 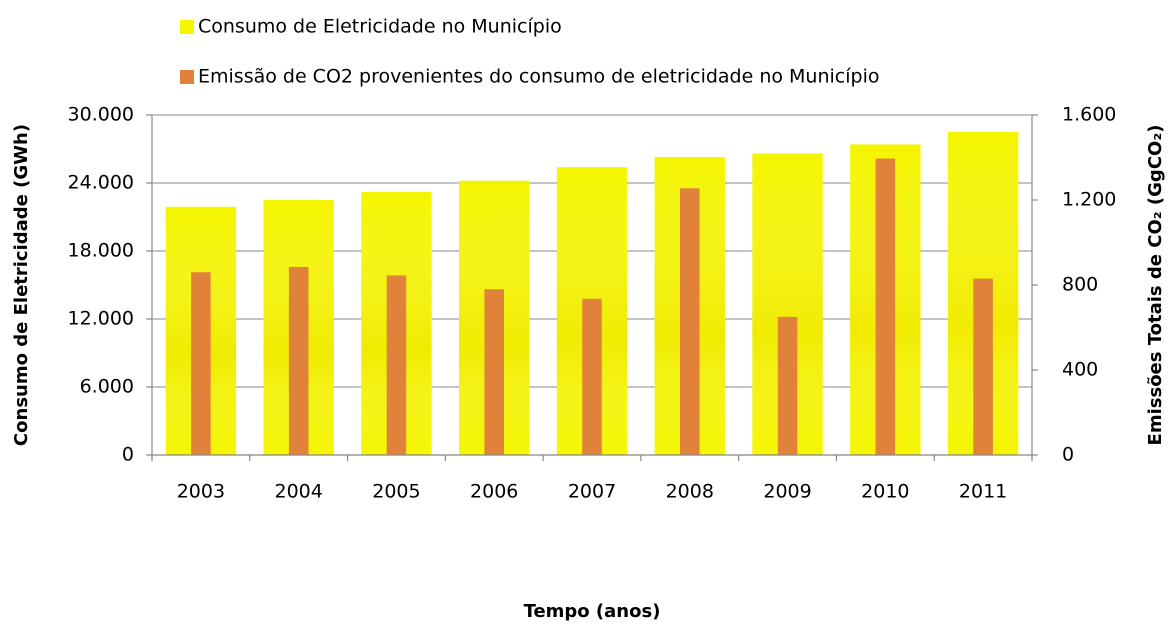 What do you see at coordinates (592, 492) in the screenshot?
I see `x-tick-label: 2007` at bounding box center [592, 492].